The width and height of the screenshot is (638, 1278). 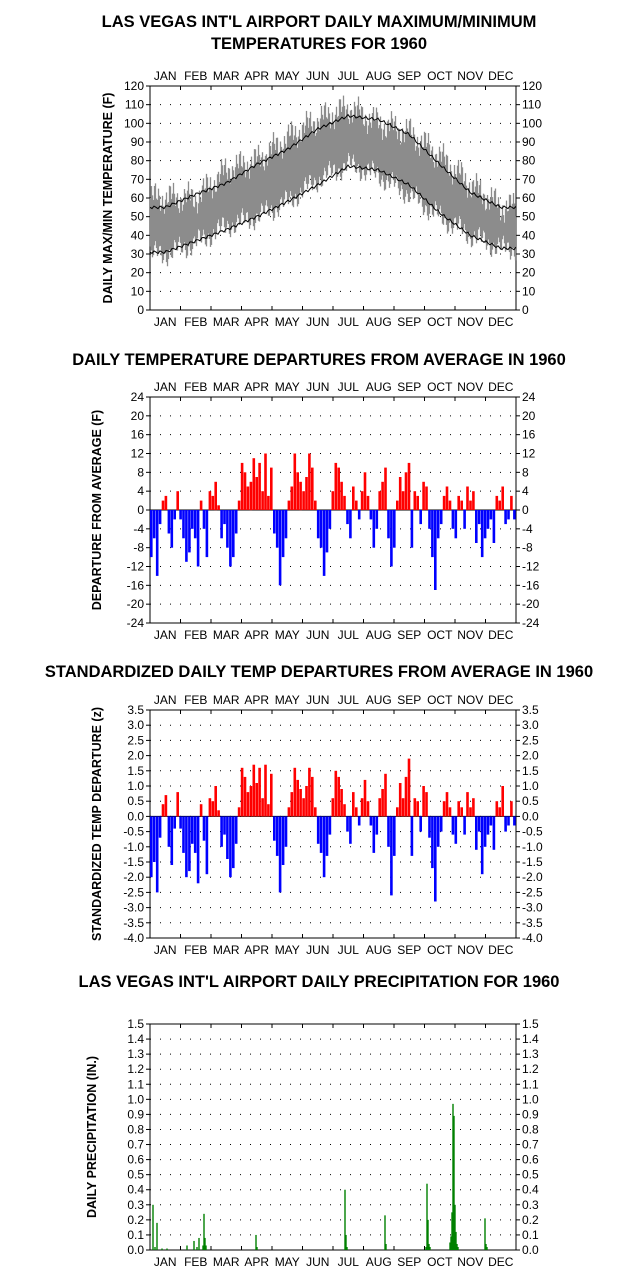 I want to click on precip-ytick-label-left: 0.9, so click(x=135, y=1114).